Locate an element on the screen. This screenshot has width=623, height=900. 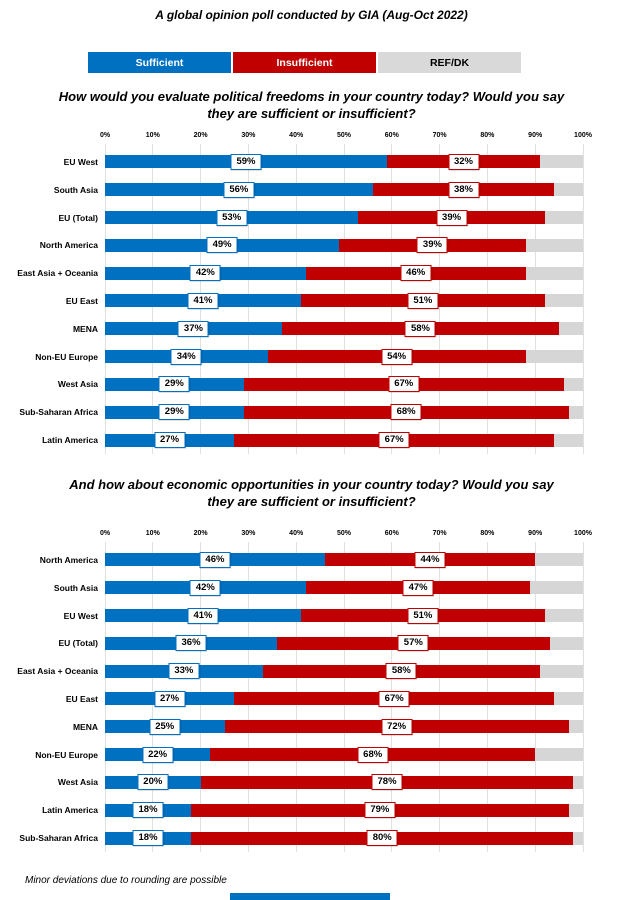
bar-track: 34% 54% is located at coordinates (344, 356).